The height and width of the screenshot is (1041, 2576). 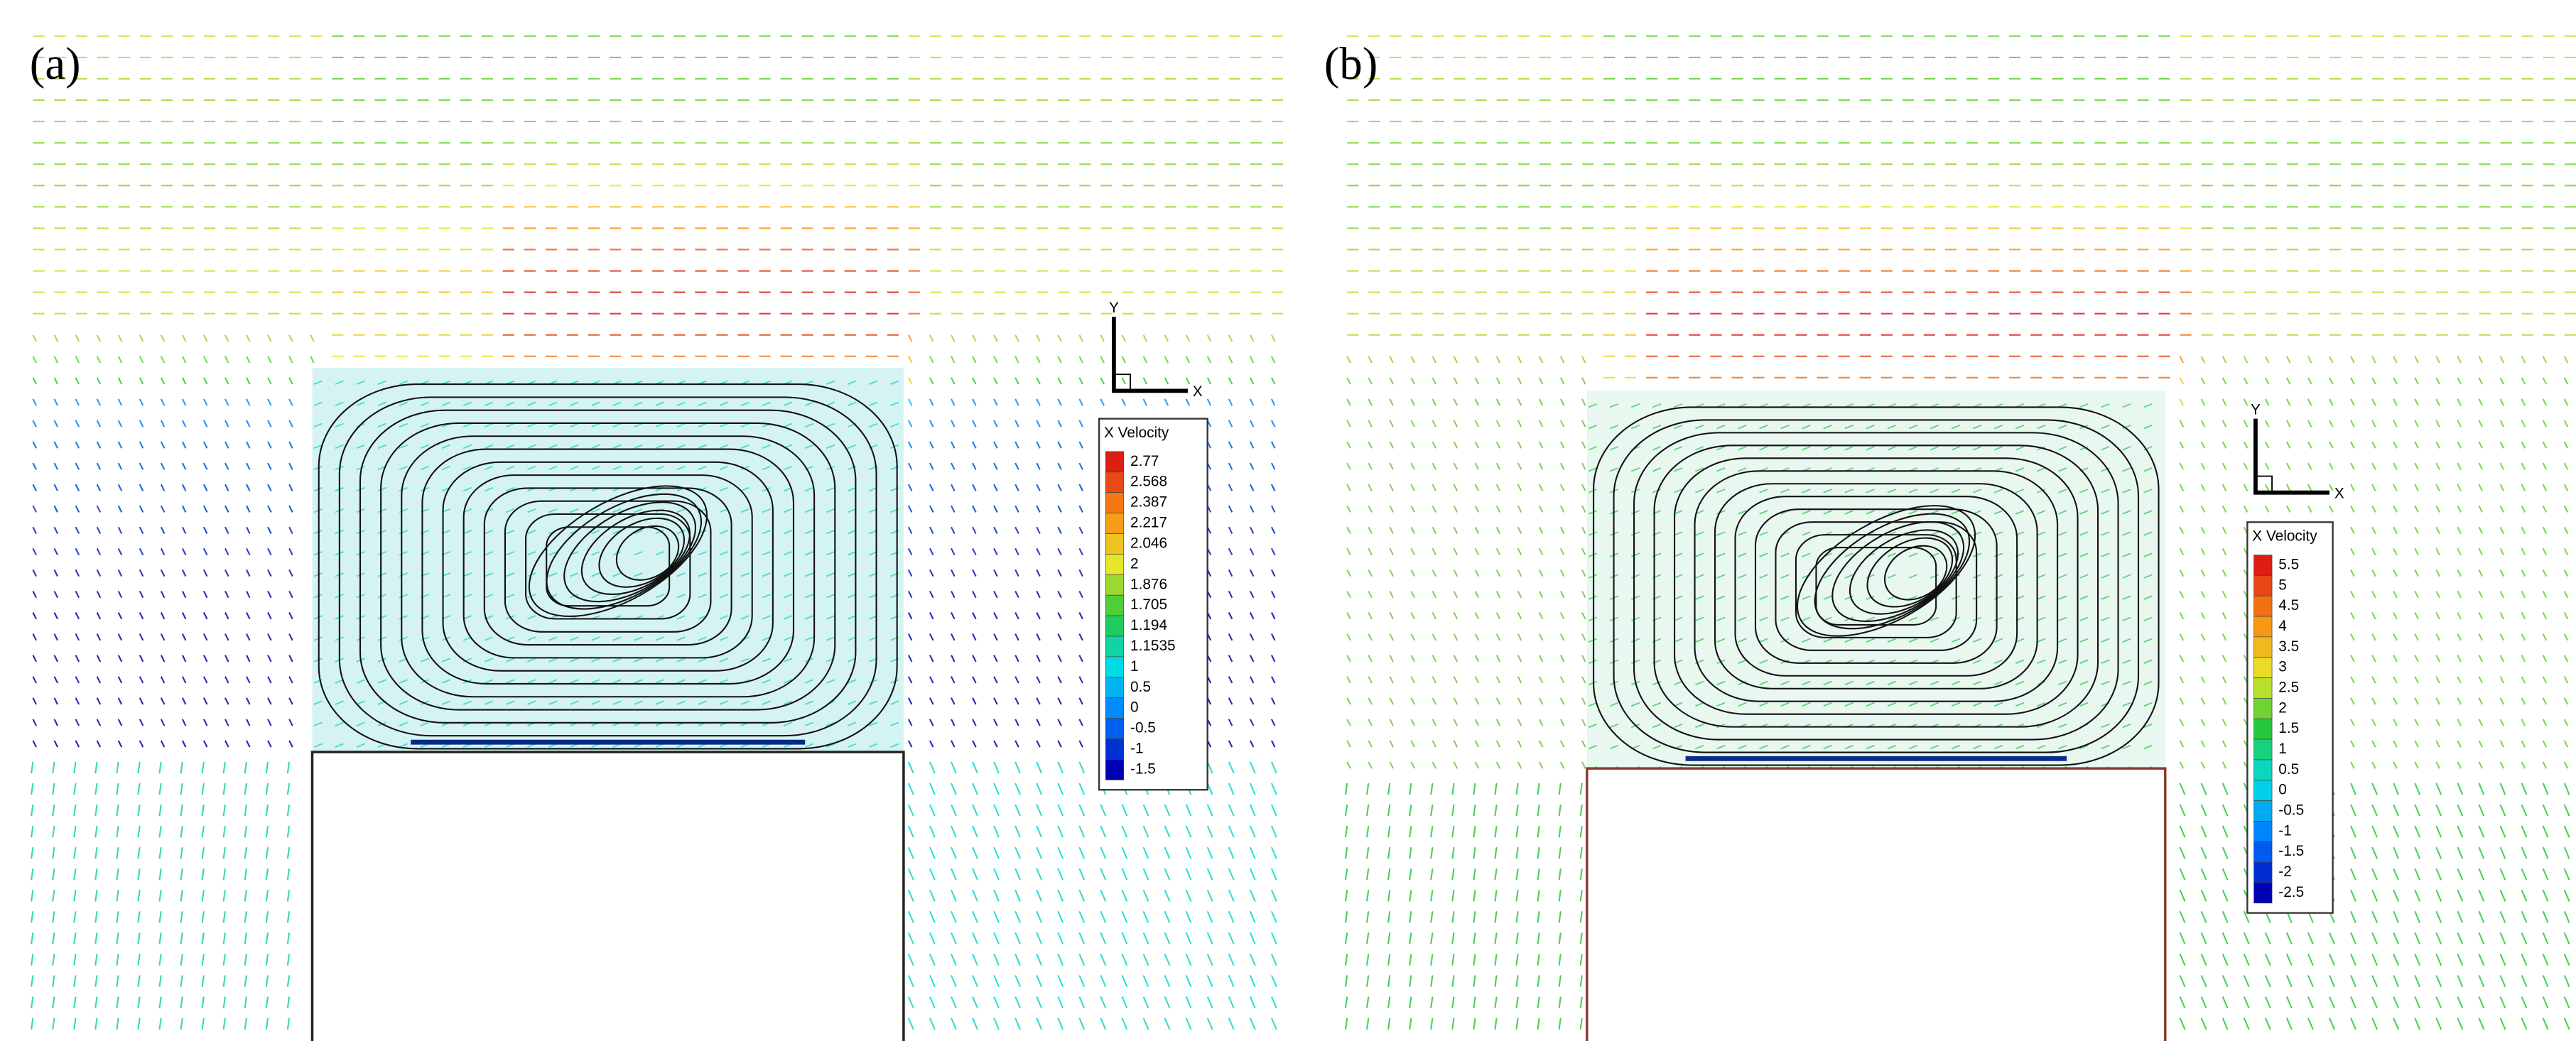 I want to click on legend-level: 0, so click(x=1134, y=707).